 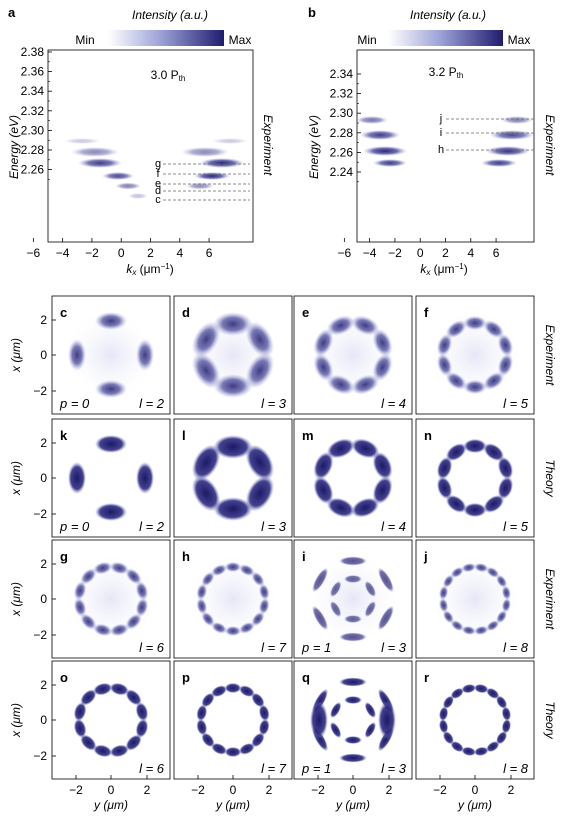 What do you see at coordinates (74, 526) in the screenshot?
I see `p-label: p = 0` at bounding box center [74, 526].